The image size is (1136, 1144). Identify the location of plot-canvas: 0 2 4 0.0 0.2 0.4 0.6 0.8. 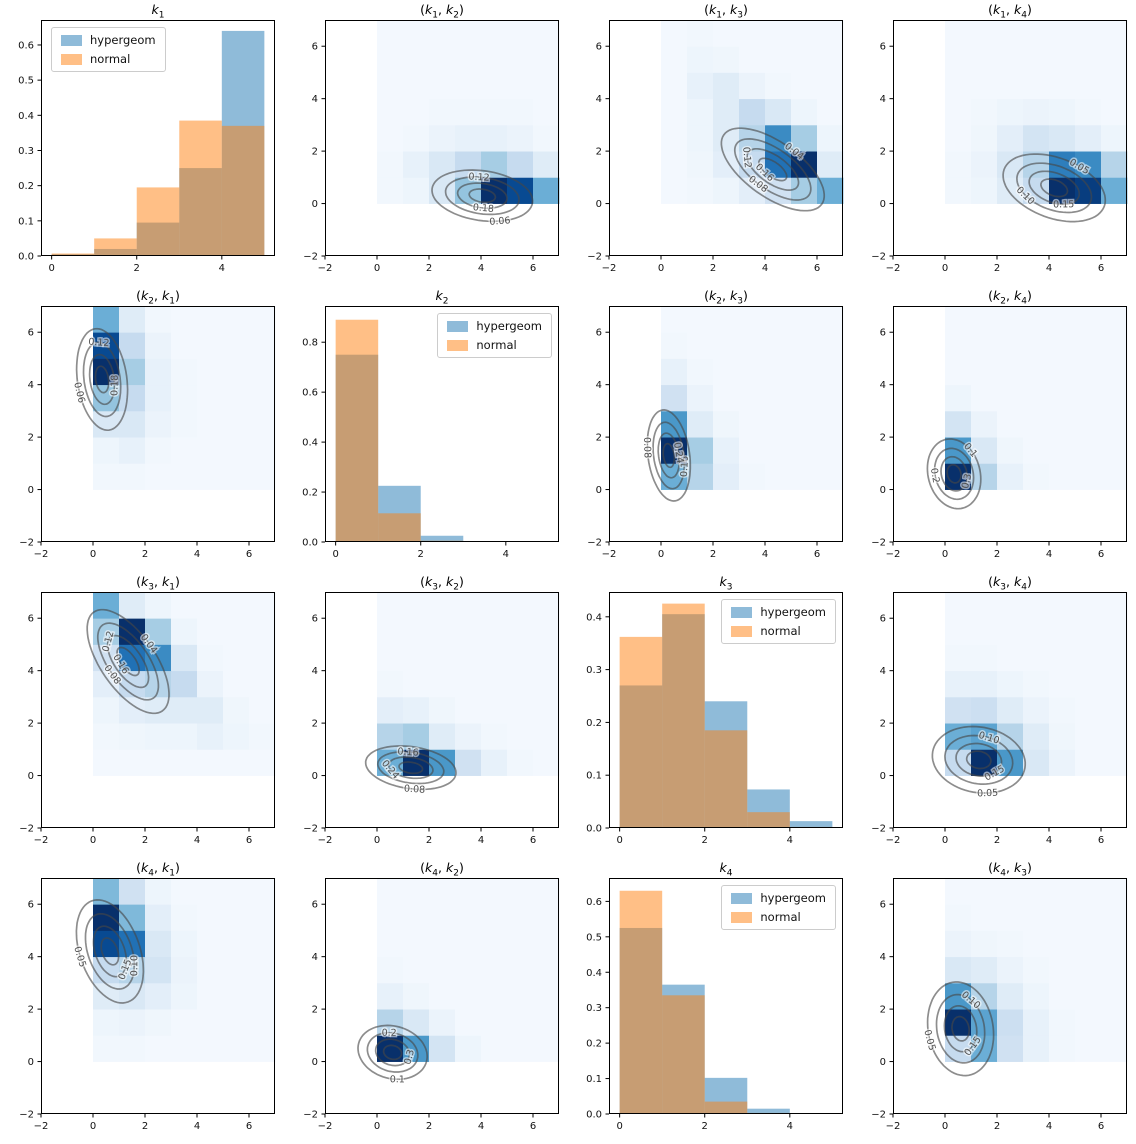
(430, 433).